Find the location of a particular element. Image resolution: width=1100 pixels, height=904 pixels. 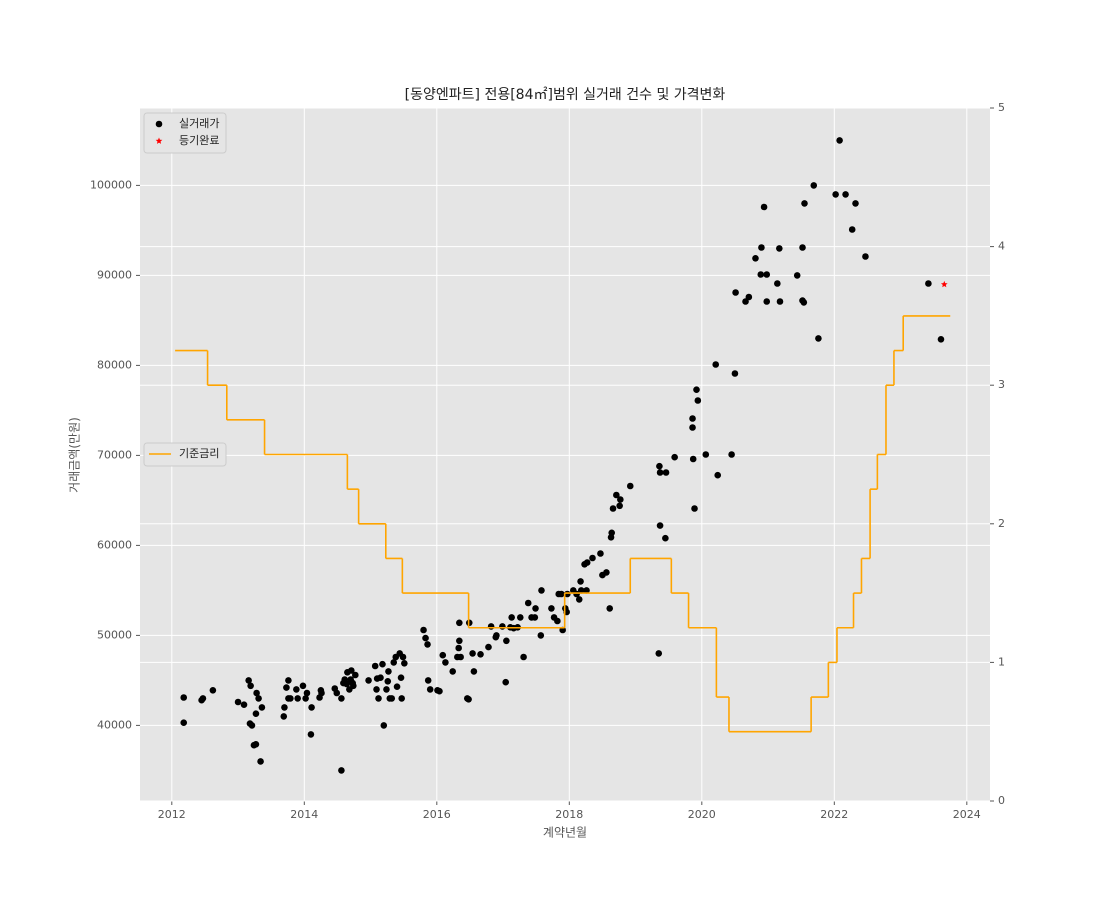

legend: 기준금리 is located at coordinates (185, 454).